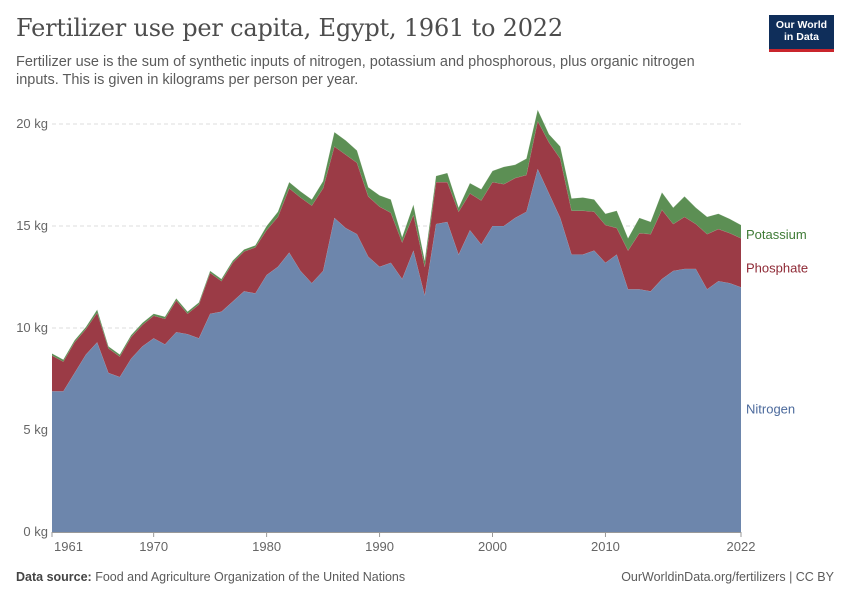 This screenshot has height=600, width=850. Describe the element at coordinates (379, 546) in the screenshot. I see `x-tick-label: 1990` at that location.